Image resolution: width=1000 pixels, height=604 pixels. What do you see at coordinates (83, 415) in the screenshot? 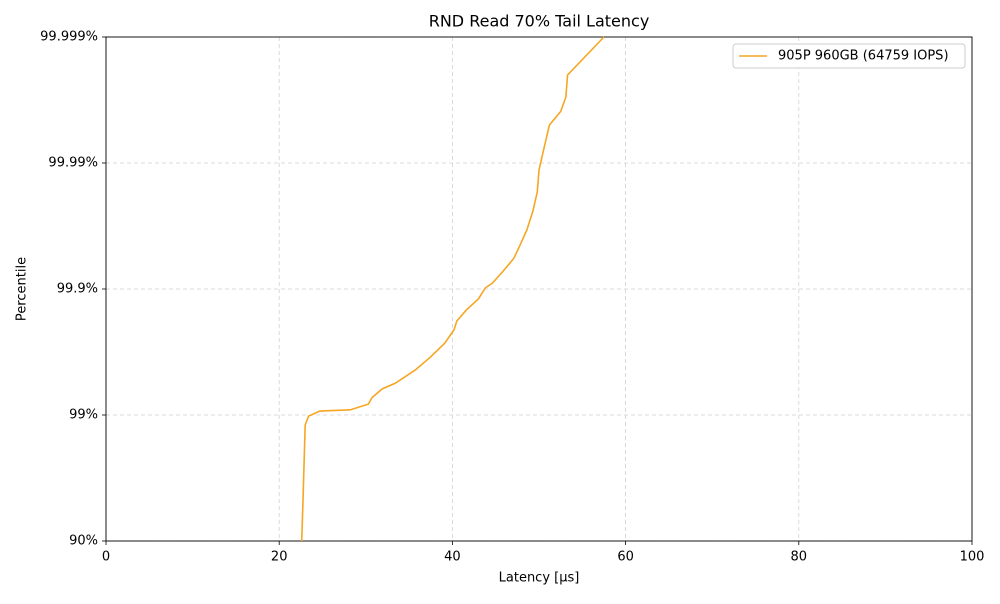
I see `y-tick-label: 99%` at bounding box center [83, 415].